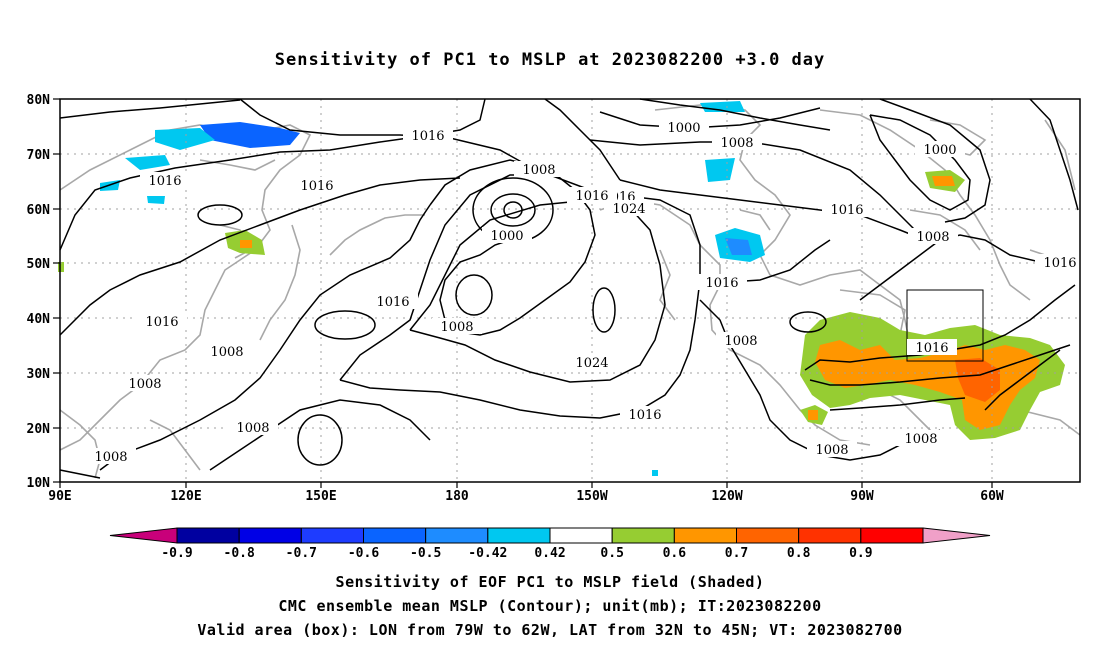  What do you see at coordinates (799, 553) in the screenshot?
I see `colorbar-label: 0.8` at bounding box center [799, 553].